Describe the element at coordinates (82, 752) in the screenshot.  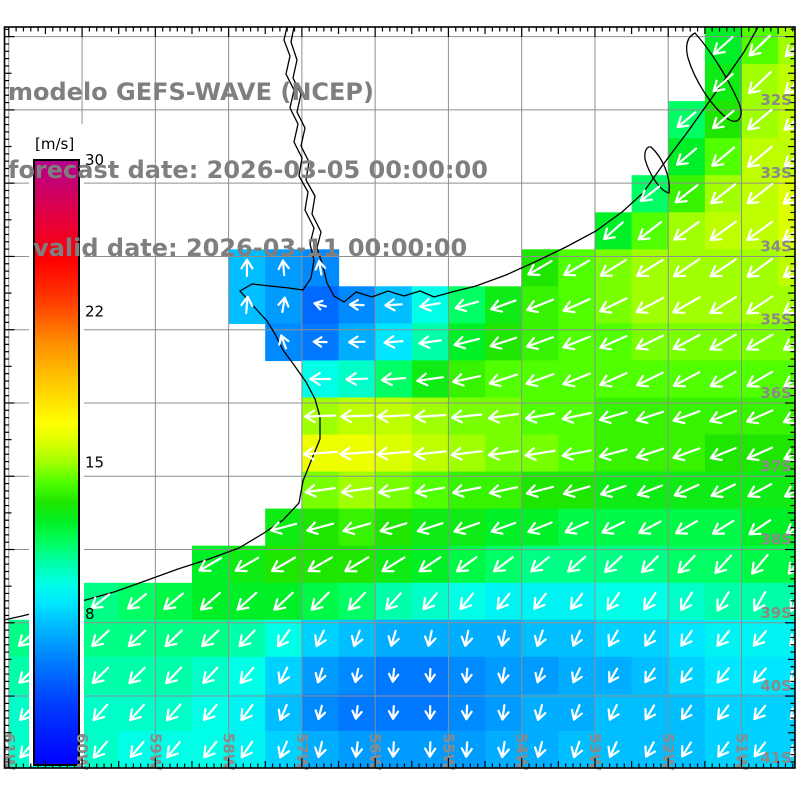
I see `lon-label: 60W` at that location.